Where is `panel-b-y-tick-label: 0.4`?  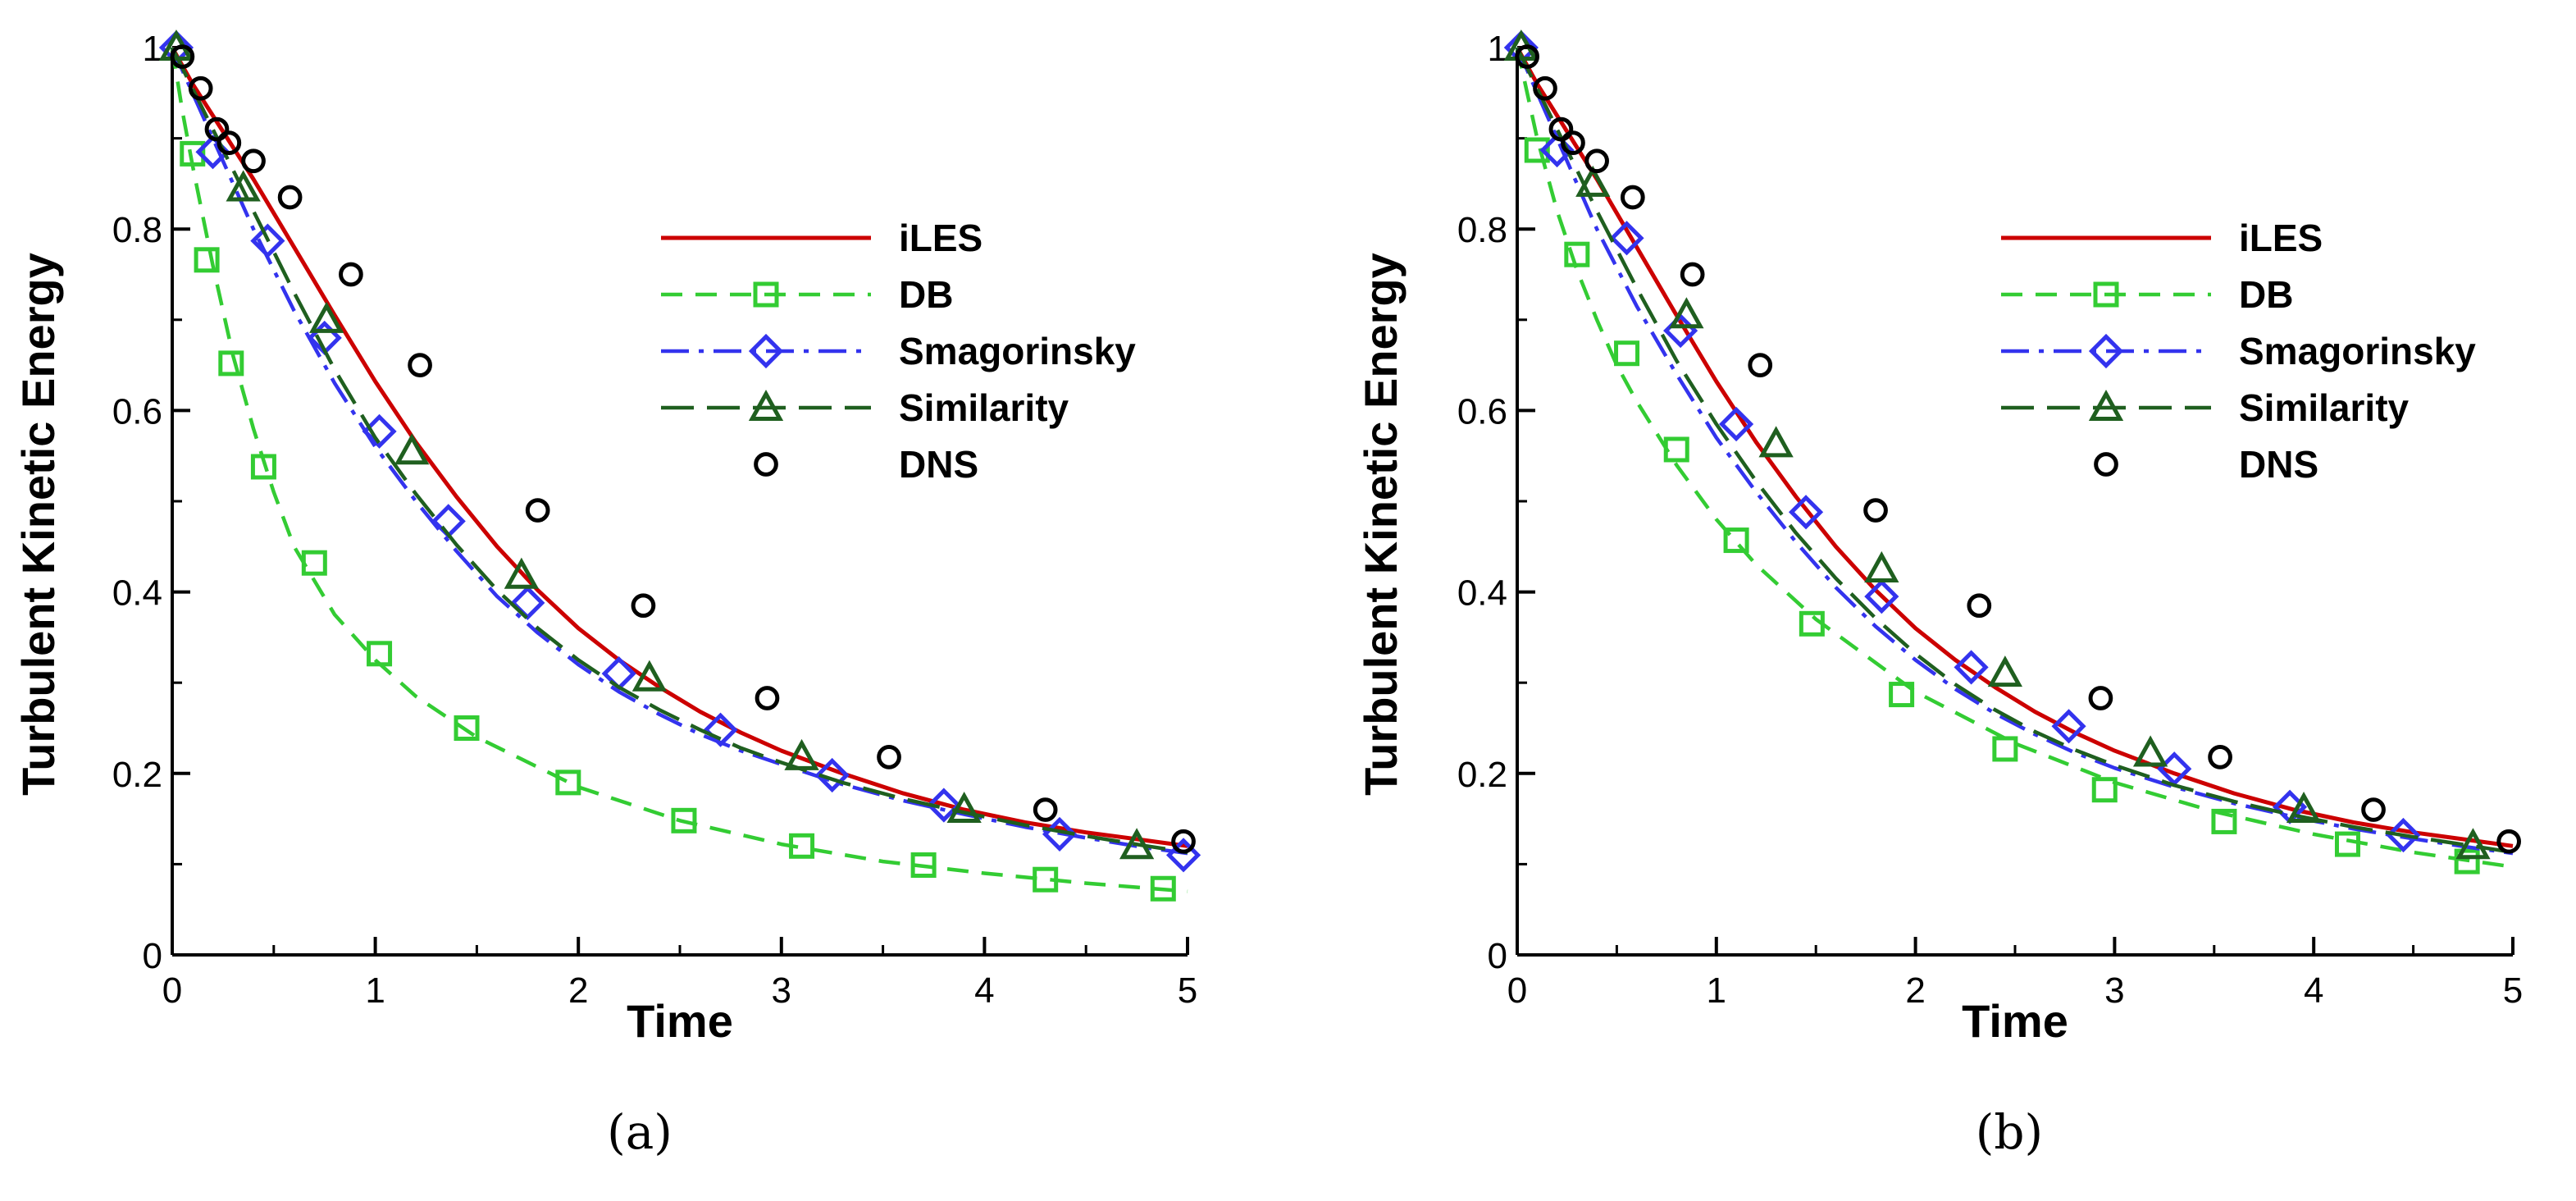 panel-b-y-tick-label: 0.4 is located at coordinates (1482, 593).